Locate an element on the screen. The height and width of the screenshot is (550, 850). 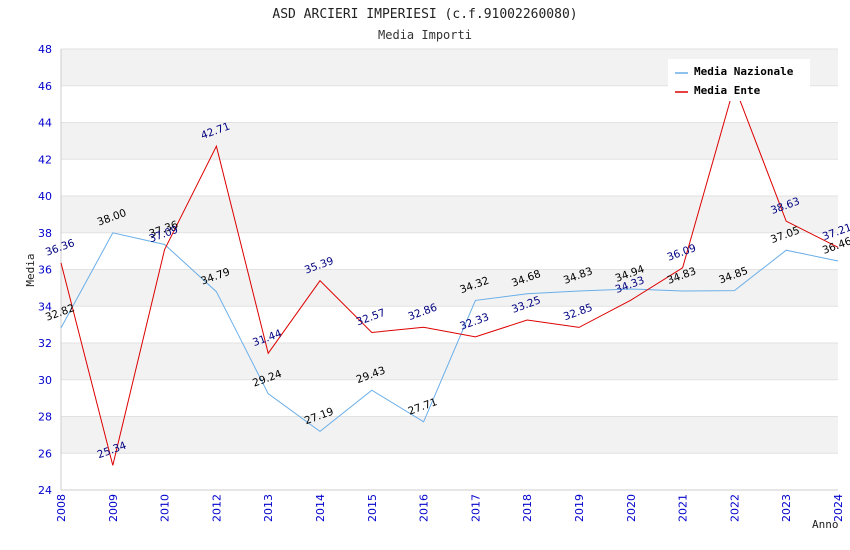
y-tick-label: 34 is located at coordinates (45, 306).